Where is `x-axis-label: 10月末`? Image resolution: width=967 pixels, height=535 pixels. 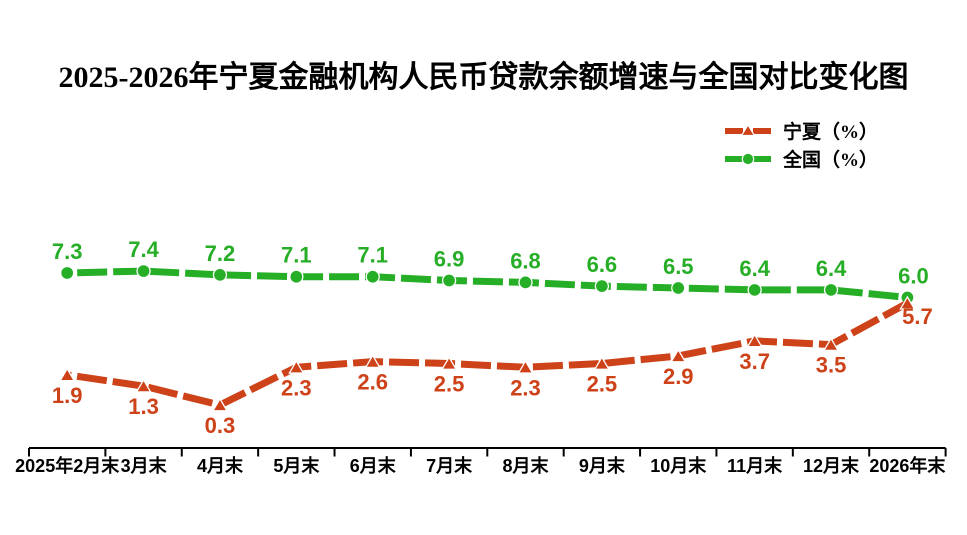 x-axis-label: 10月末 is located at coordinates (678, 465).